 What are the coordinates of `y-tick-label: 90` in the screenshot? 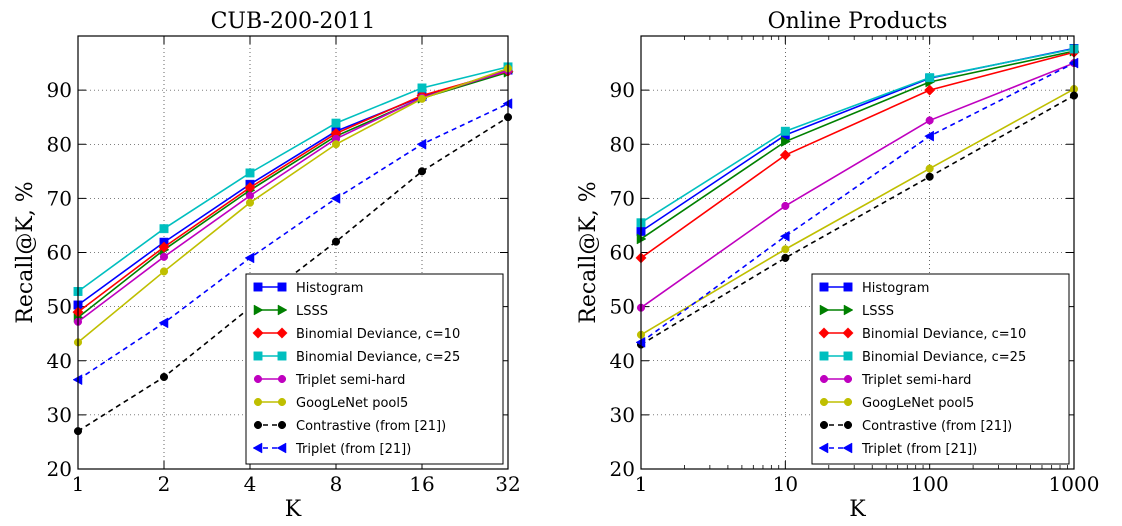 It's located at (622, 90).